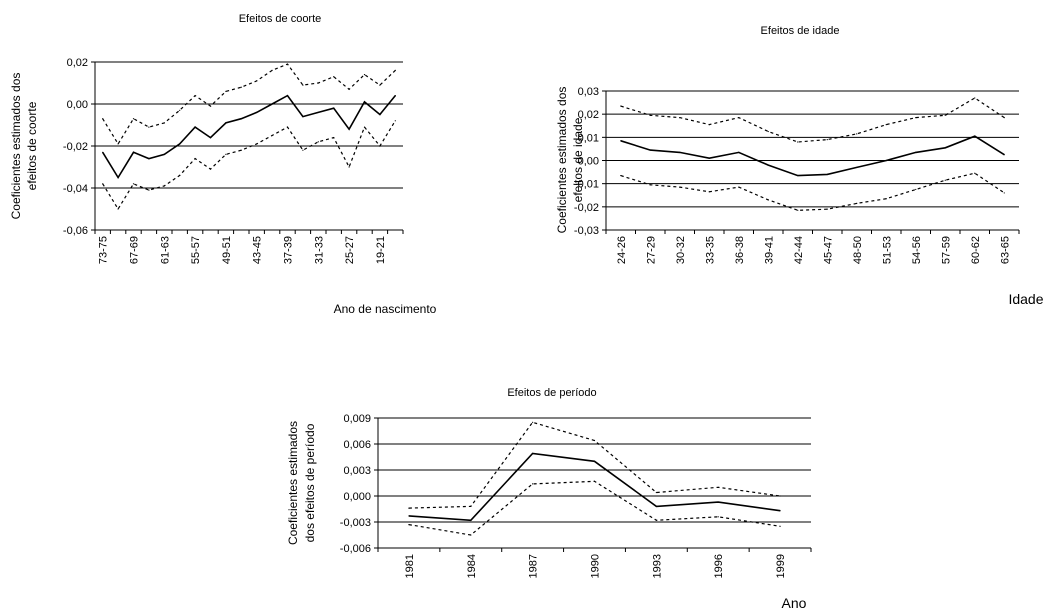  I want to click on cohort-x-axis-label: Ano de nascimento, so click(385, 309).